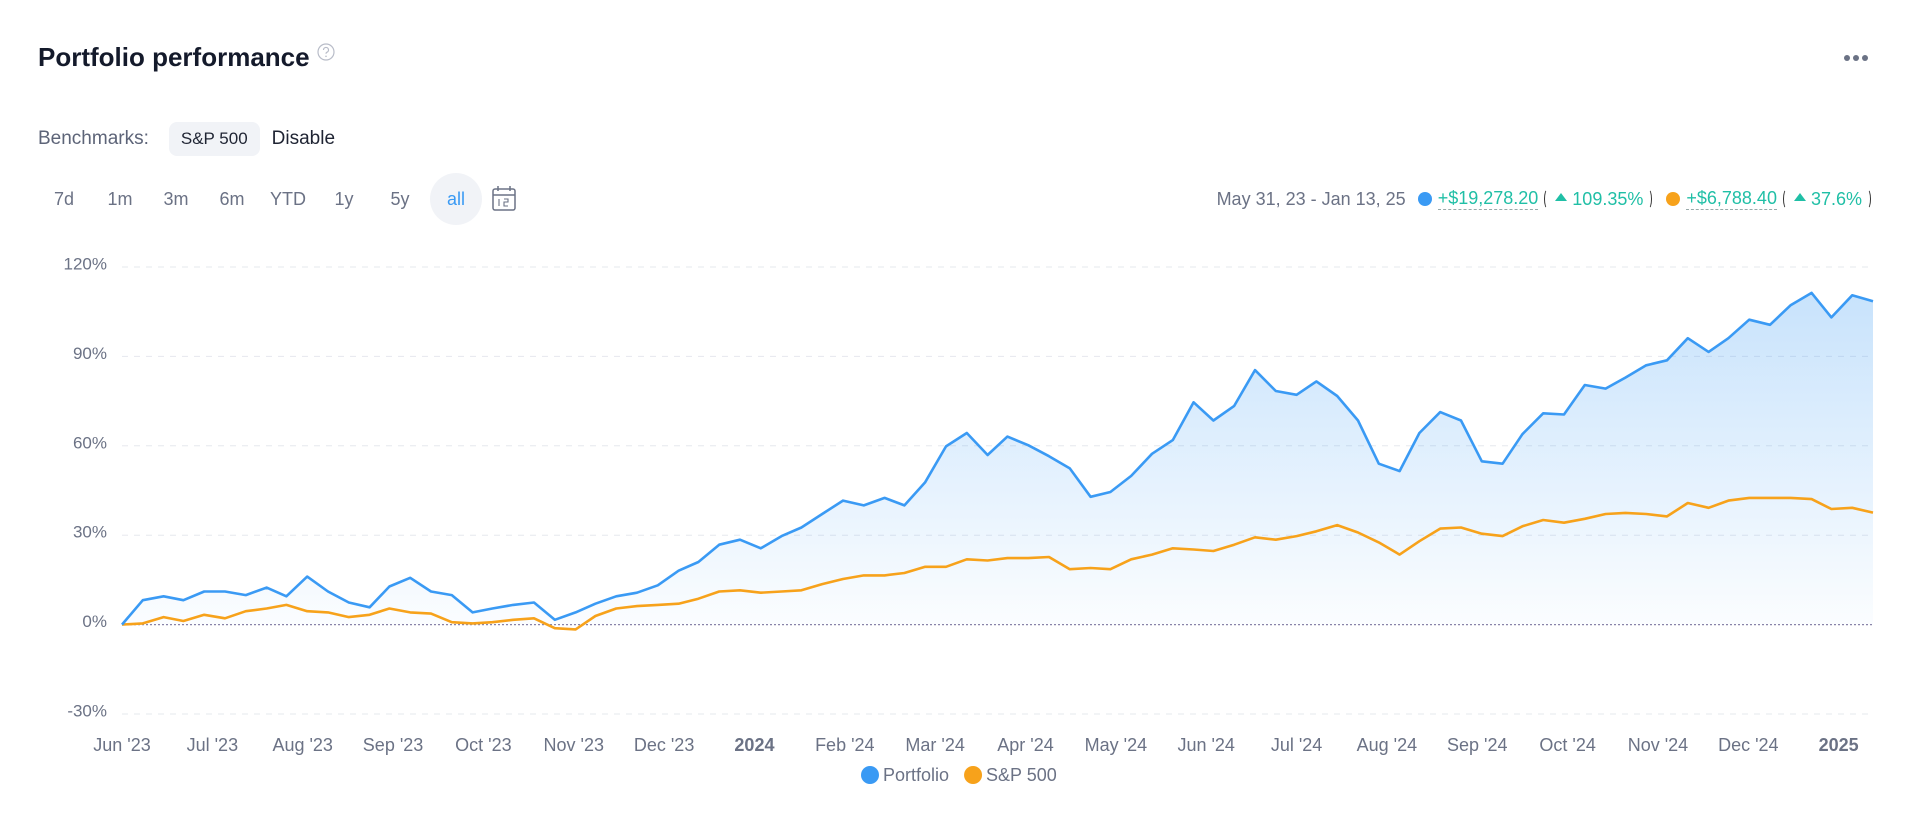 The image size is (1920, 824). I want to click on x-tick-label: May '24, so click(1116, 745).